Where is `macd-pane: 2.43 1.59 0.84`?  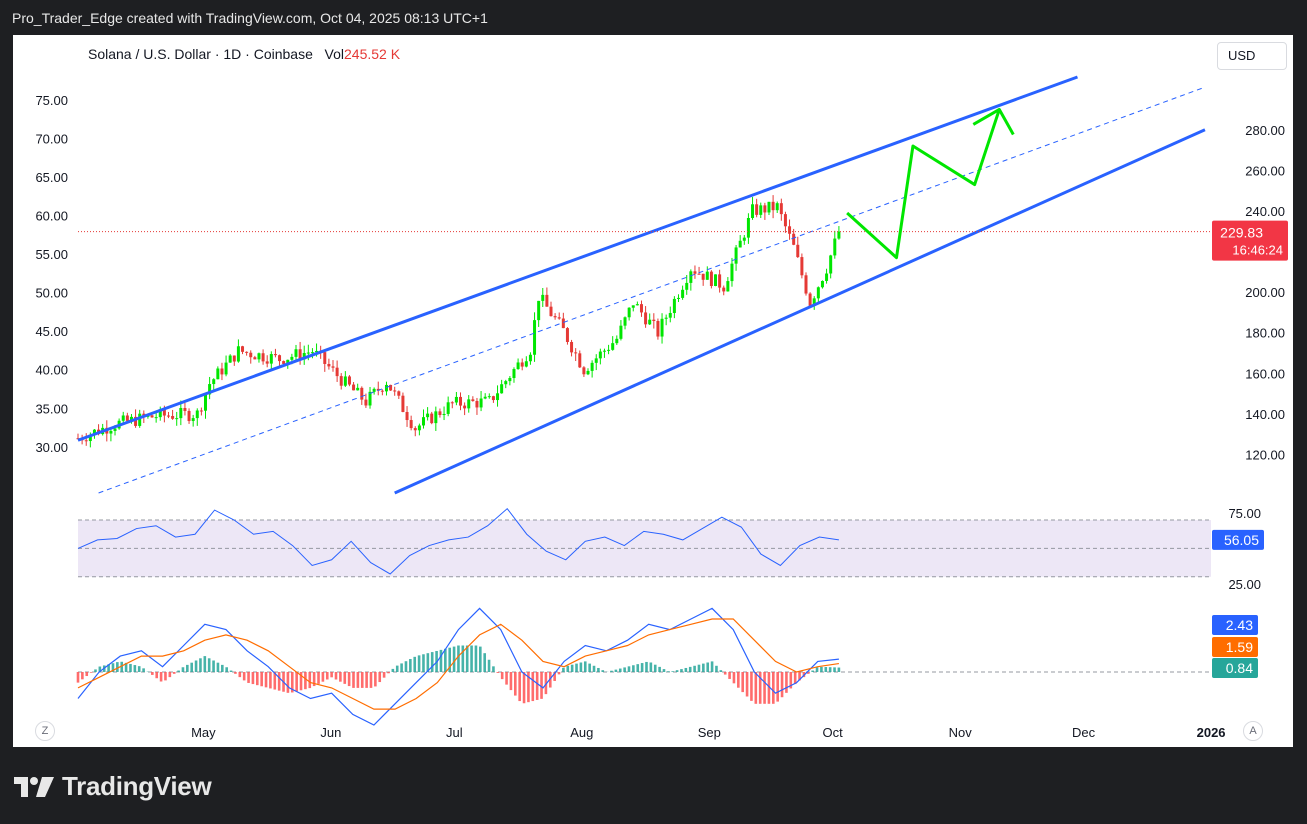
macd-pane: 2.43 1.59 0.84 is located at coordinates (667, 666).